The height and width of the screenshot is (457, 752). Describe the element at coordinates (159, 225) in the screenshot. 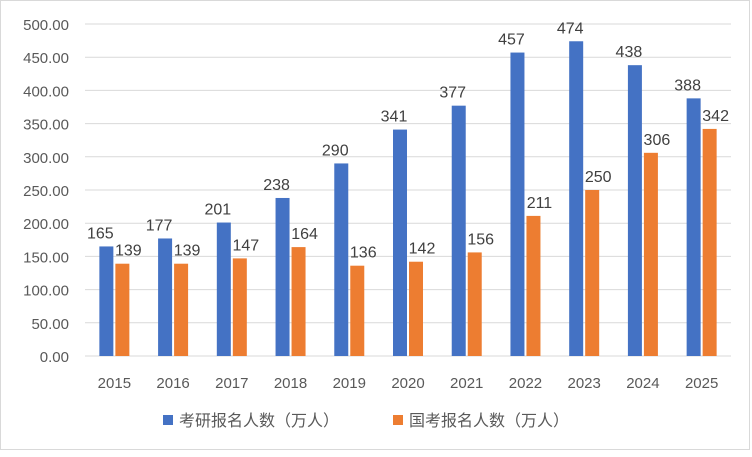

I see `data-label: 177` at that location.